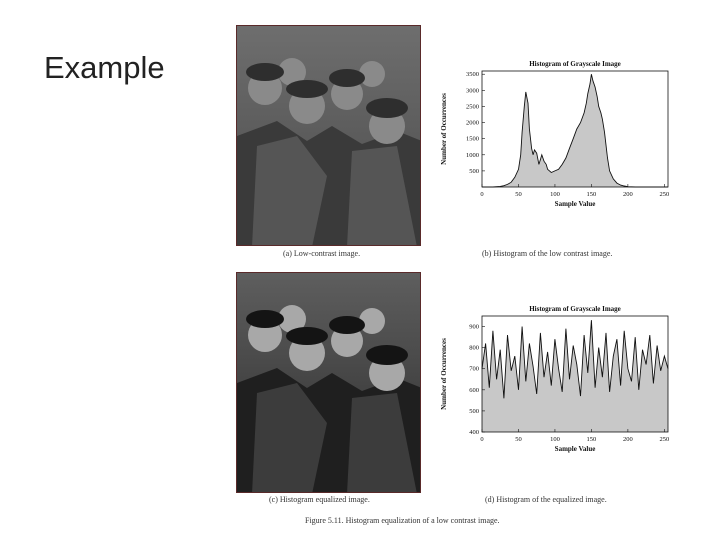  What do you see at coordinates (472, 90) in the screenshot?
I see `y-tick-label: 3000` at bounding box center [472, 90].